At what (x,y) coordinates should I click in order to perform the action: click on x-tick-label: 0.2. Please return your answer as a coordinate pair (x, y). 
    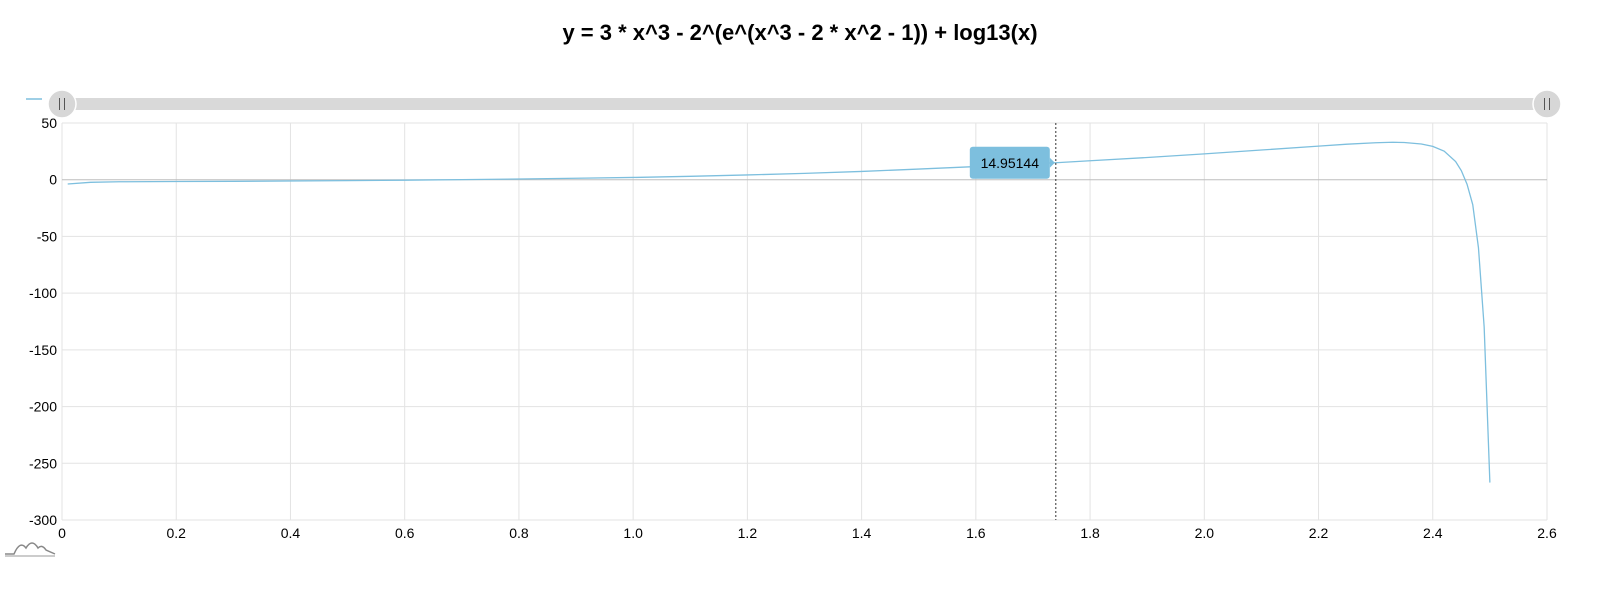
    Looking at the image, I should click on (176, 533).